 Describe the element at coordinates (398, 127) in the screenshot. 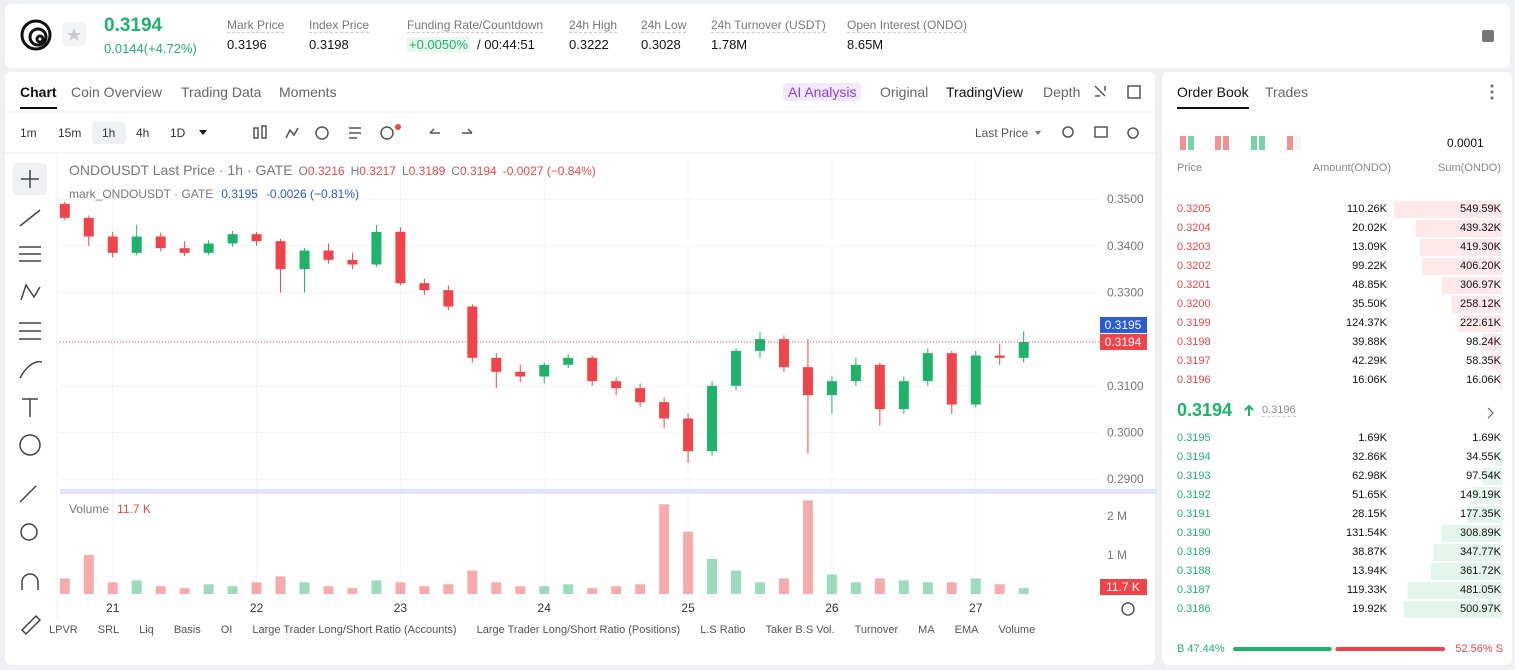

I see `badge` at that location.